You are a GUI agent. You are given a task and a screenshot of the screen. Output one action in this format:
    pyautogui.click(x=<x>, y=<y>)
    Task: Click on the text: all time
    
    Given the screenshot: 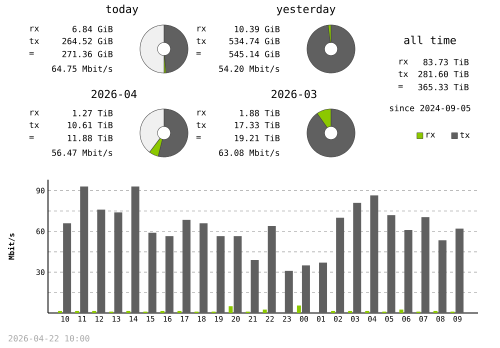 What is the action you would take?
    pyautogui.click(x=430, y=40)
    